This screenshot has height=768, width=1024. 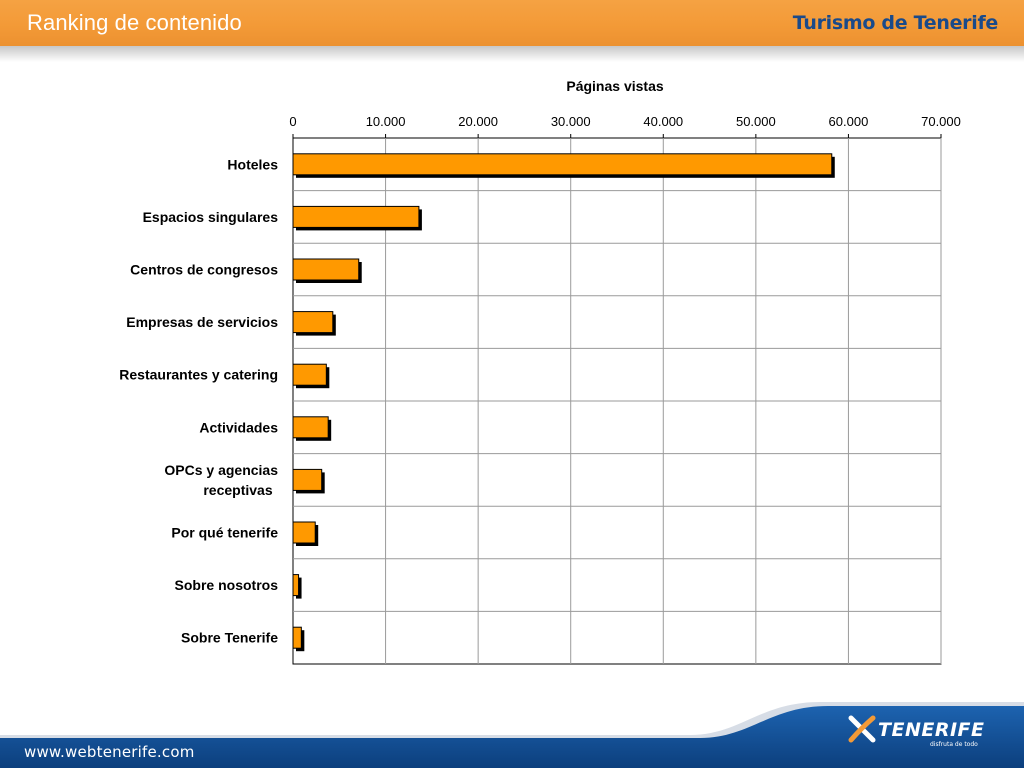 What do you see at coordinates (238, 427) in the screenshot?
I see `category-label: Actividades` at bounding box center [238, 427].